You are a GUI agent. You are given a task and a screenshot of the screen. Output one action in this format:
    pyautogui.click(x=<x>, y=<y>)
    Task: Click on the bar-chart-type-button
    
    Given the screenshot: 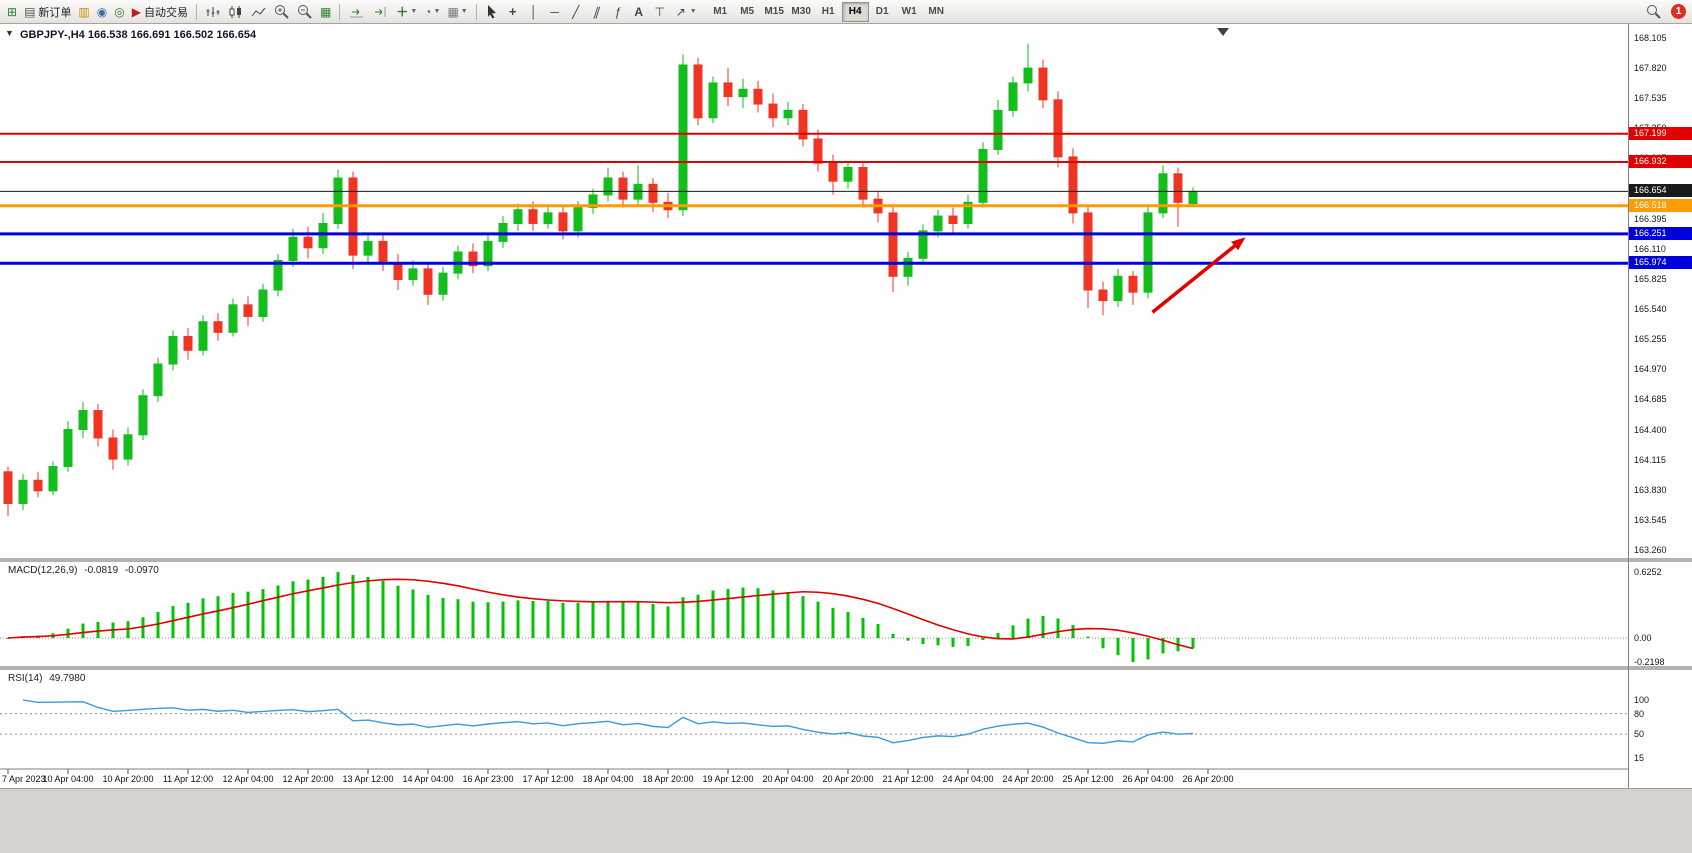 What is the action you would take?
    pyautogui.click(x=213, y=12)
    